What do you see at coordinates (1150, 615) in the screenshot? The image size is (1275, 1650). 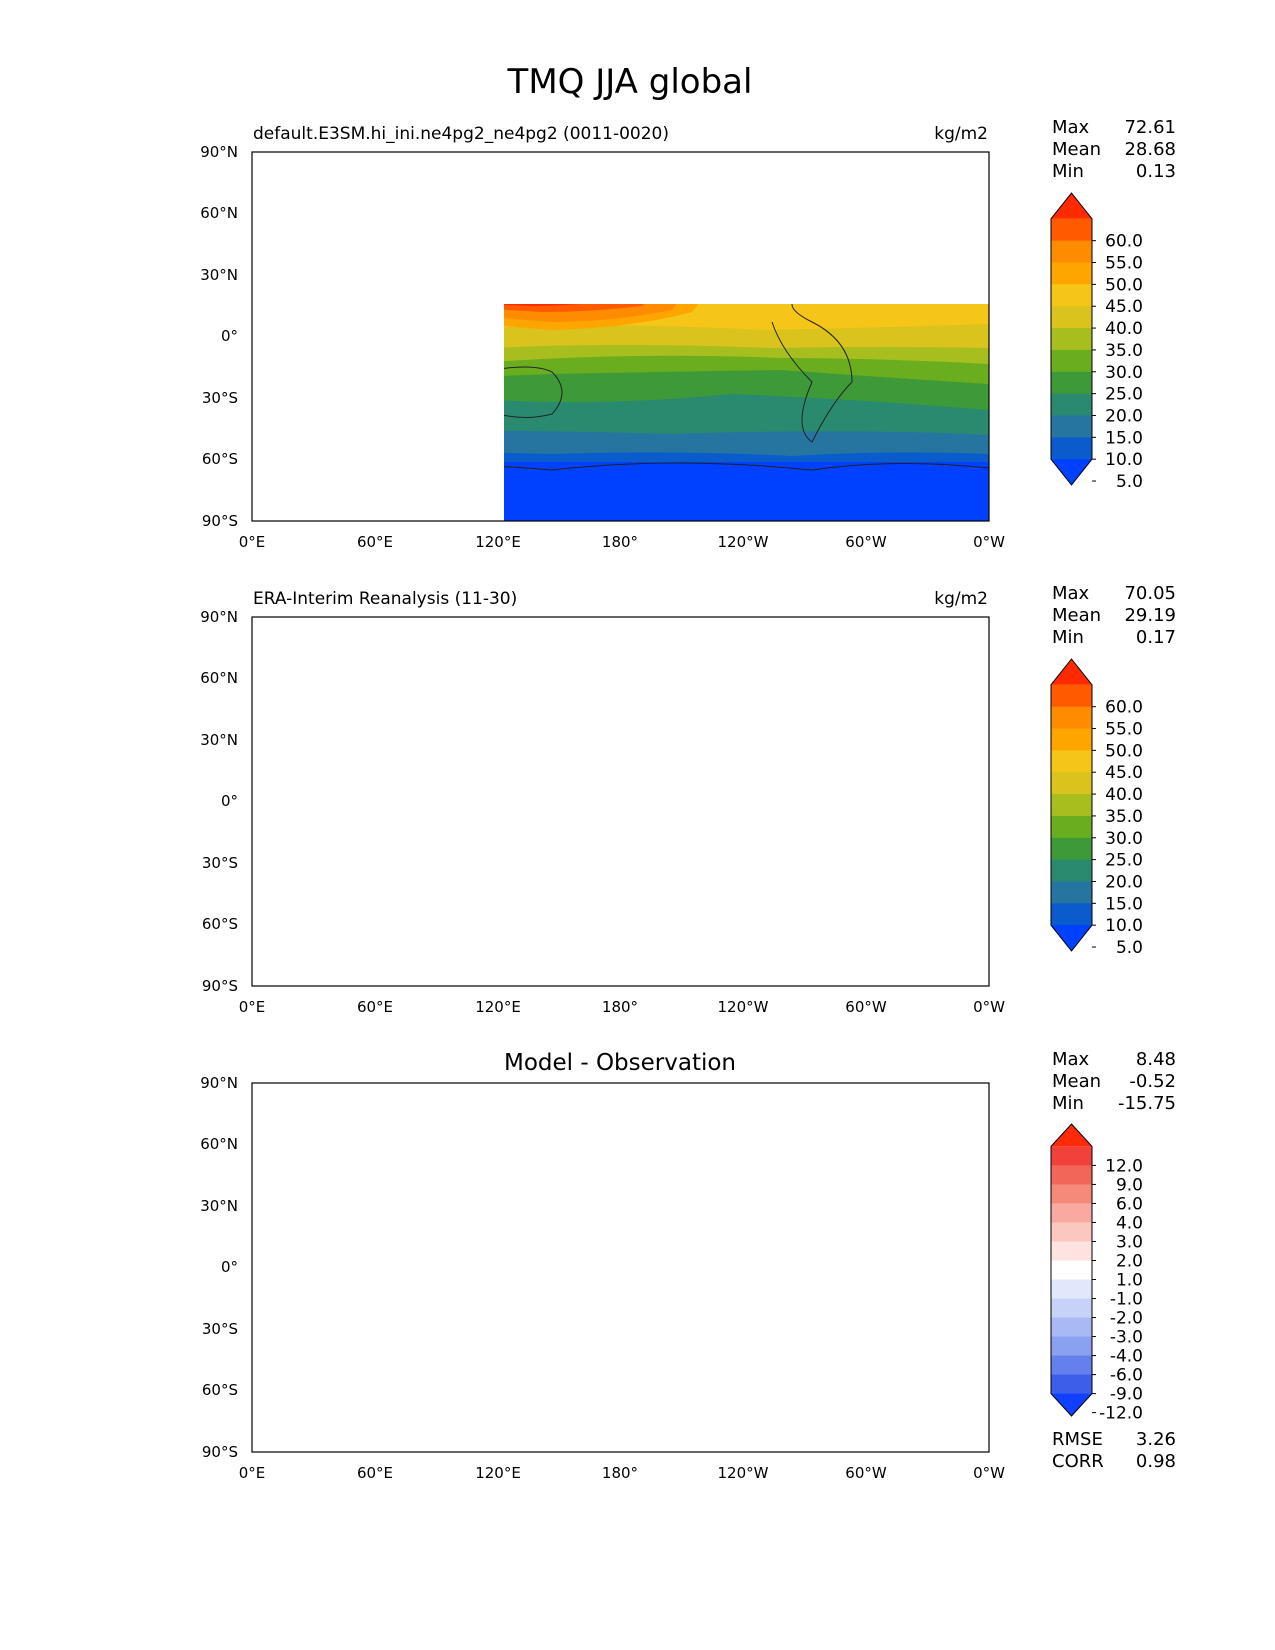 I see `stat-value-mean: 29.19` at bounding box center [1150, 615].